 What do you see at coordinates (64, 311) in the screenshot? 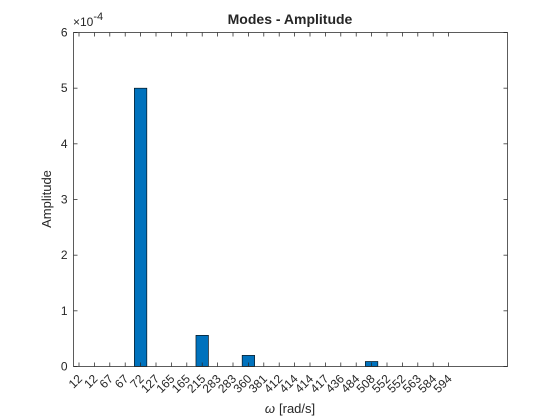
I see `y-tick-label-1: 1` at bounding box center [64, 311].